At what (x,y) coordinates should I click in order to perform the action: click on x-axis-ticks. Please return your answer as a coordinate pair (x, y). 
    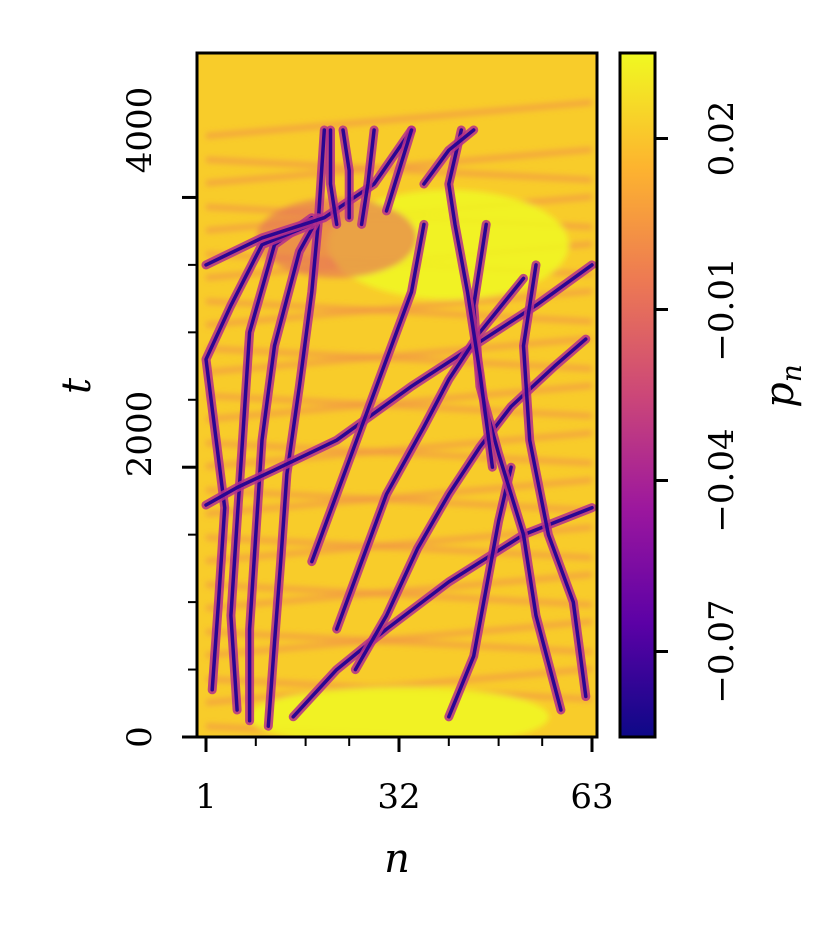
    Looking at the image, I should click on (399, 744).